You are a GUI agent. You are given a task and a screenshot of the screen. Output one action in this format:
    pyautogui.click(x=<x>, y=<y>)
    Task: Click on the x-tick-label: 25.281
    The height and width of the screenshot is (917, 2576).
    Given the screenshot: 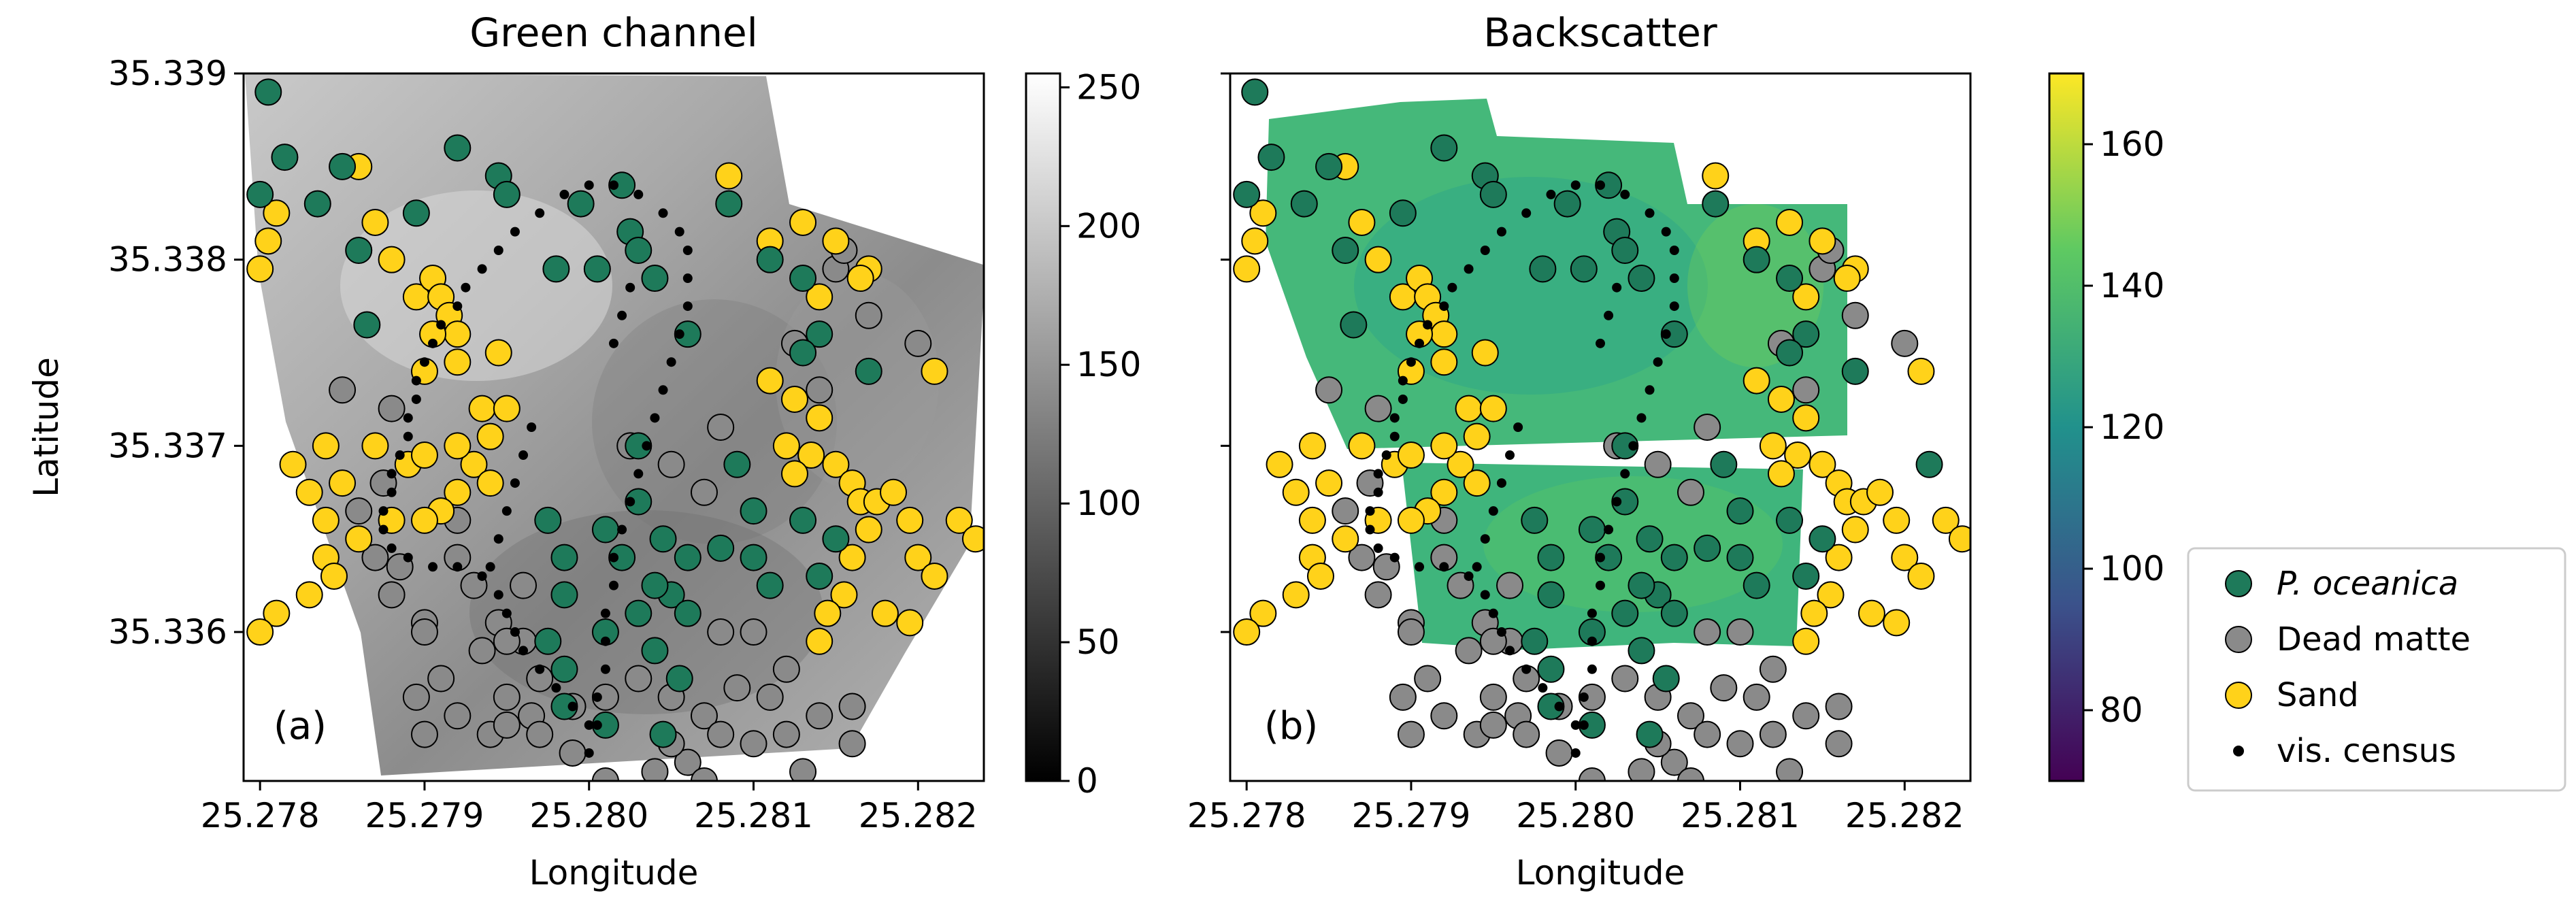 What is the action you would take?
    pyautogui.click(x=1741, y=815)
    